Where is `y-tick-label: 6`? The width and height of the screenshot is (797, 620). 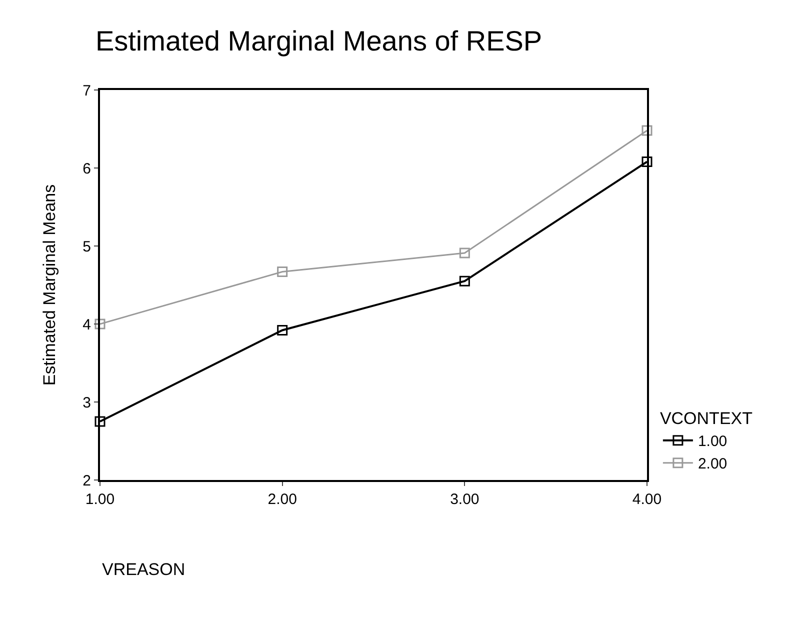 y-tick-label: 6 is located at coordinates (86, 169).